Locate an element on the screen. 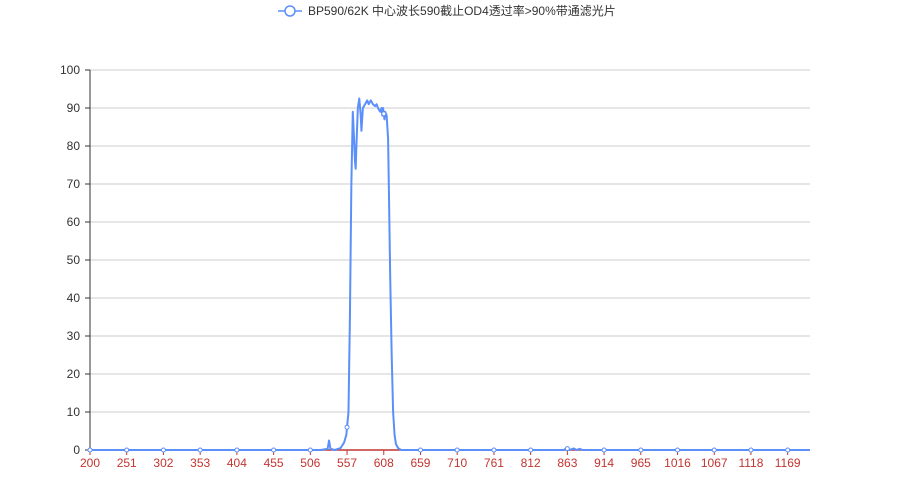  x-tick-label: 812 is located at coordinates (531, 463).